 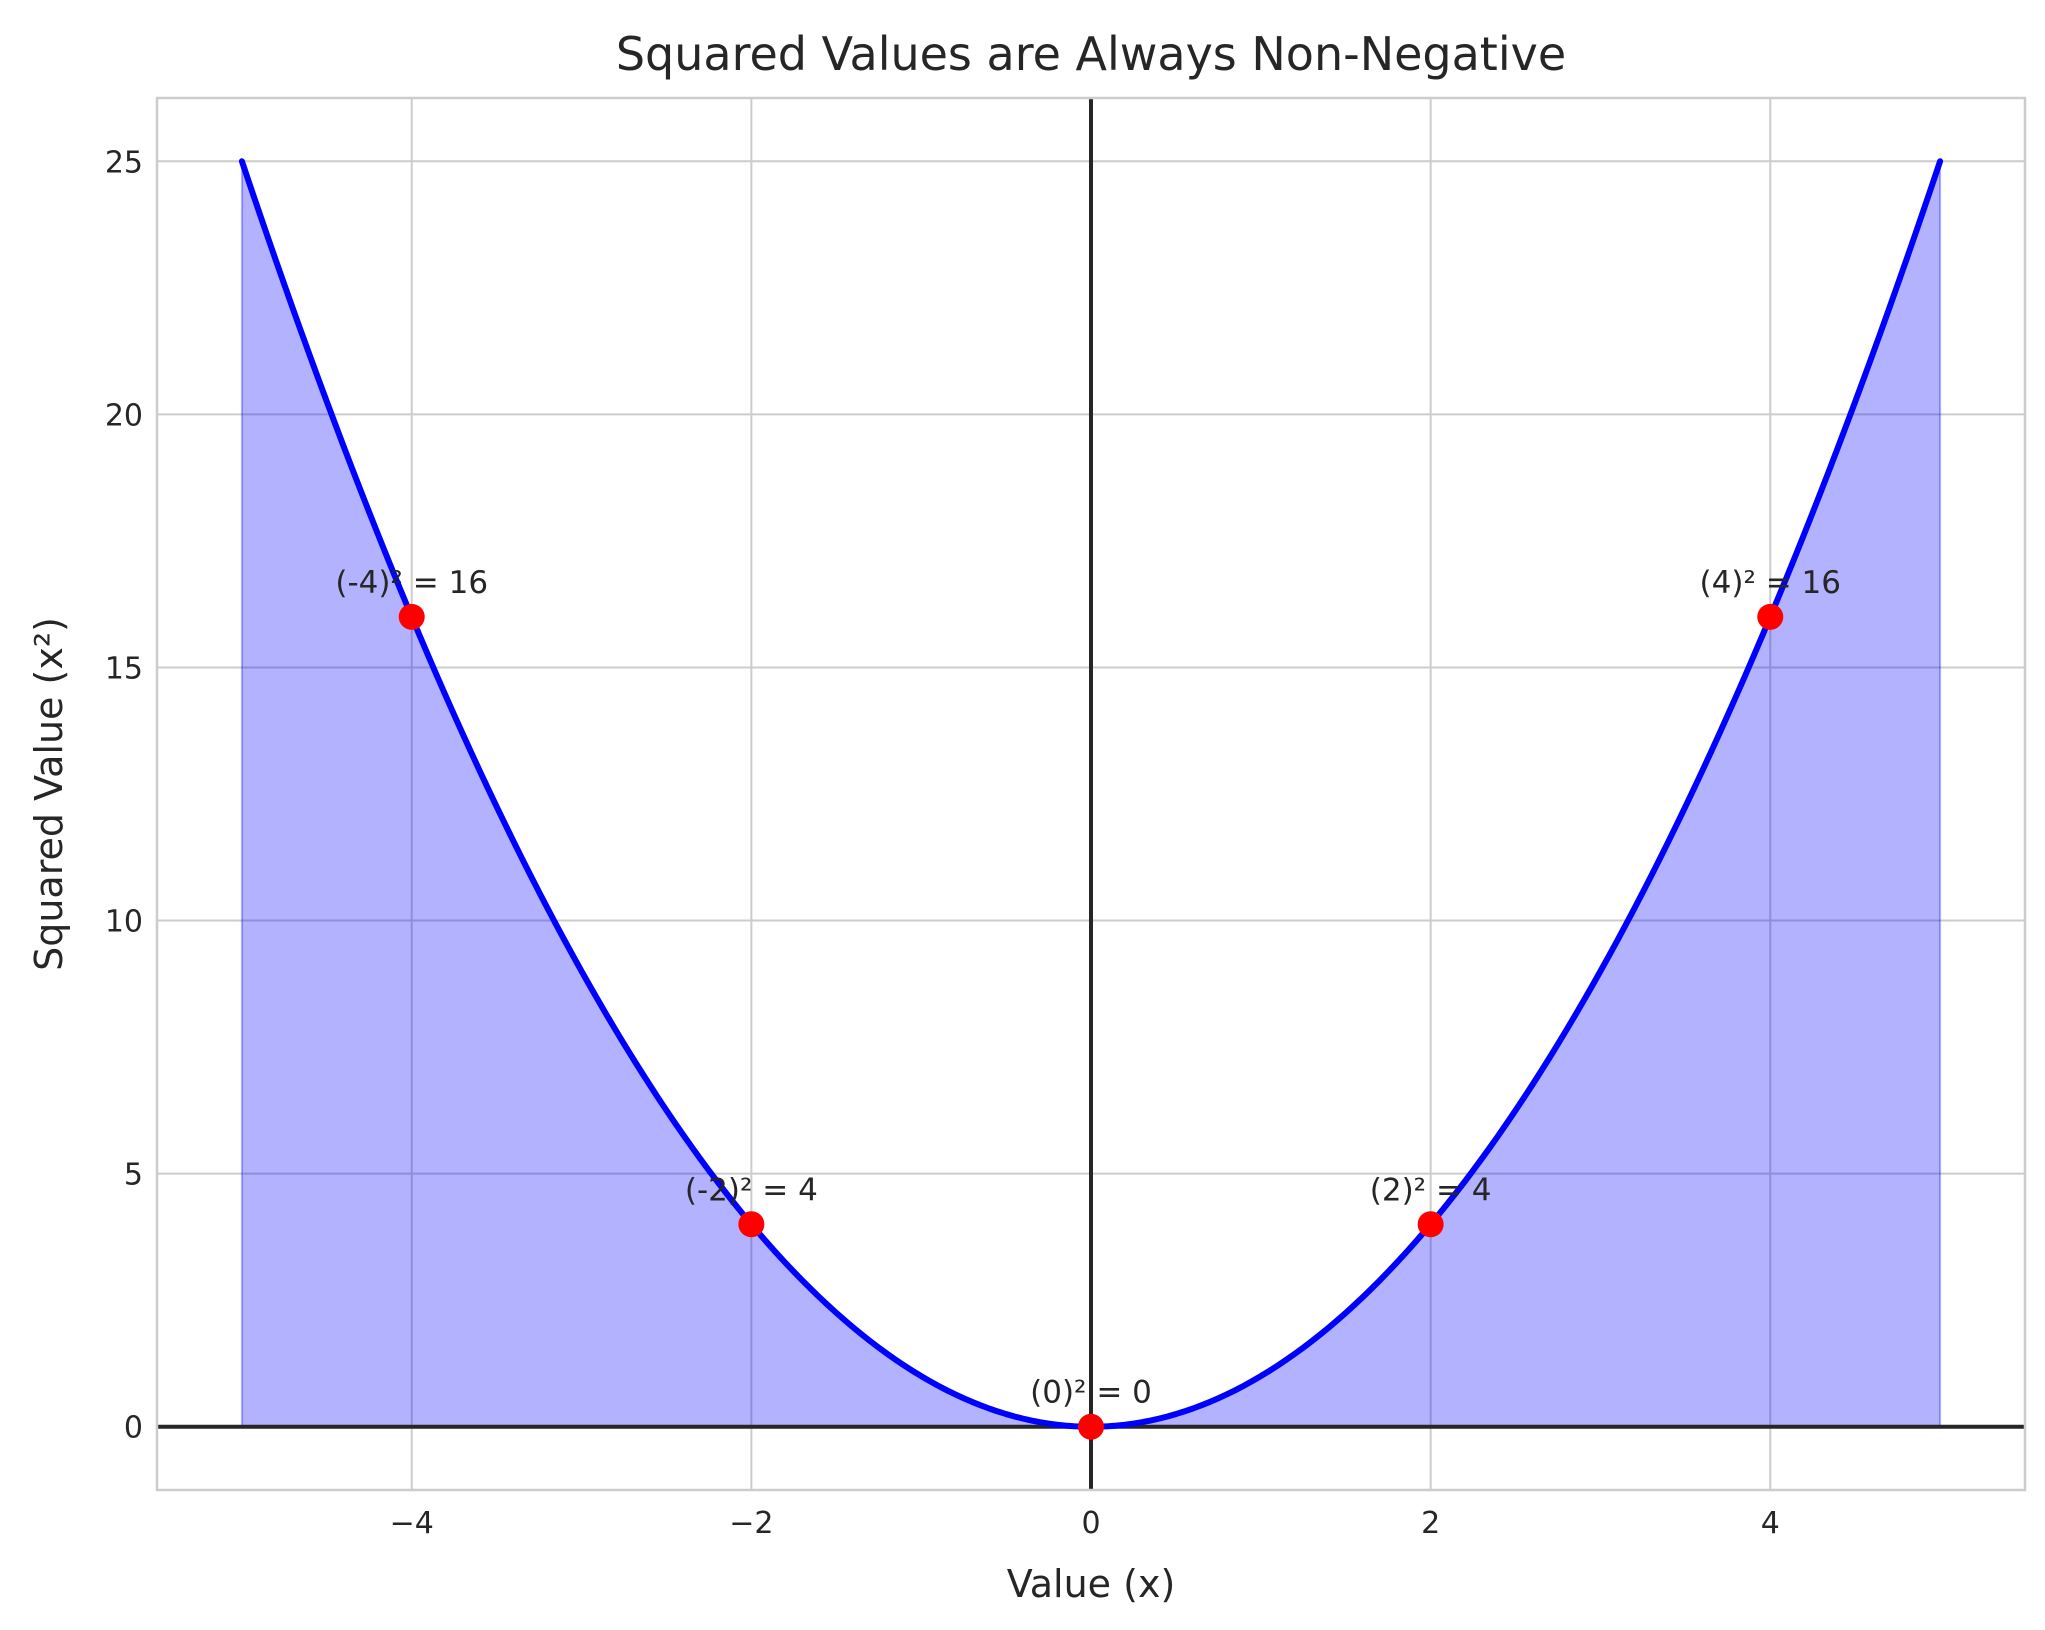 I want to click on point-annotation: (2)² = 4, so click(x=1431, y=1190).